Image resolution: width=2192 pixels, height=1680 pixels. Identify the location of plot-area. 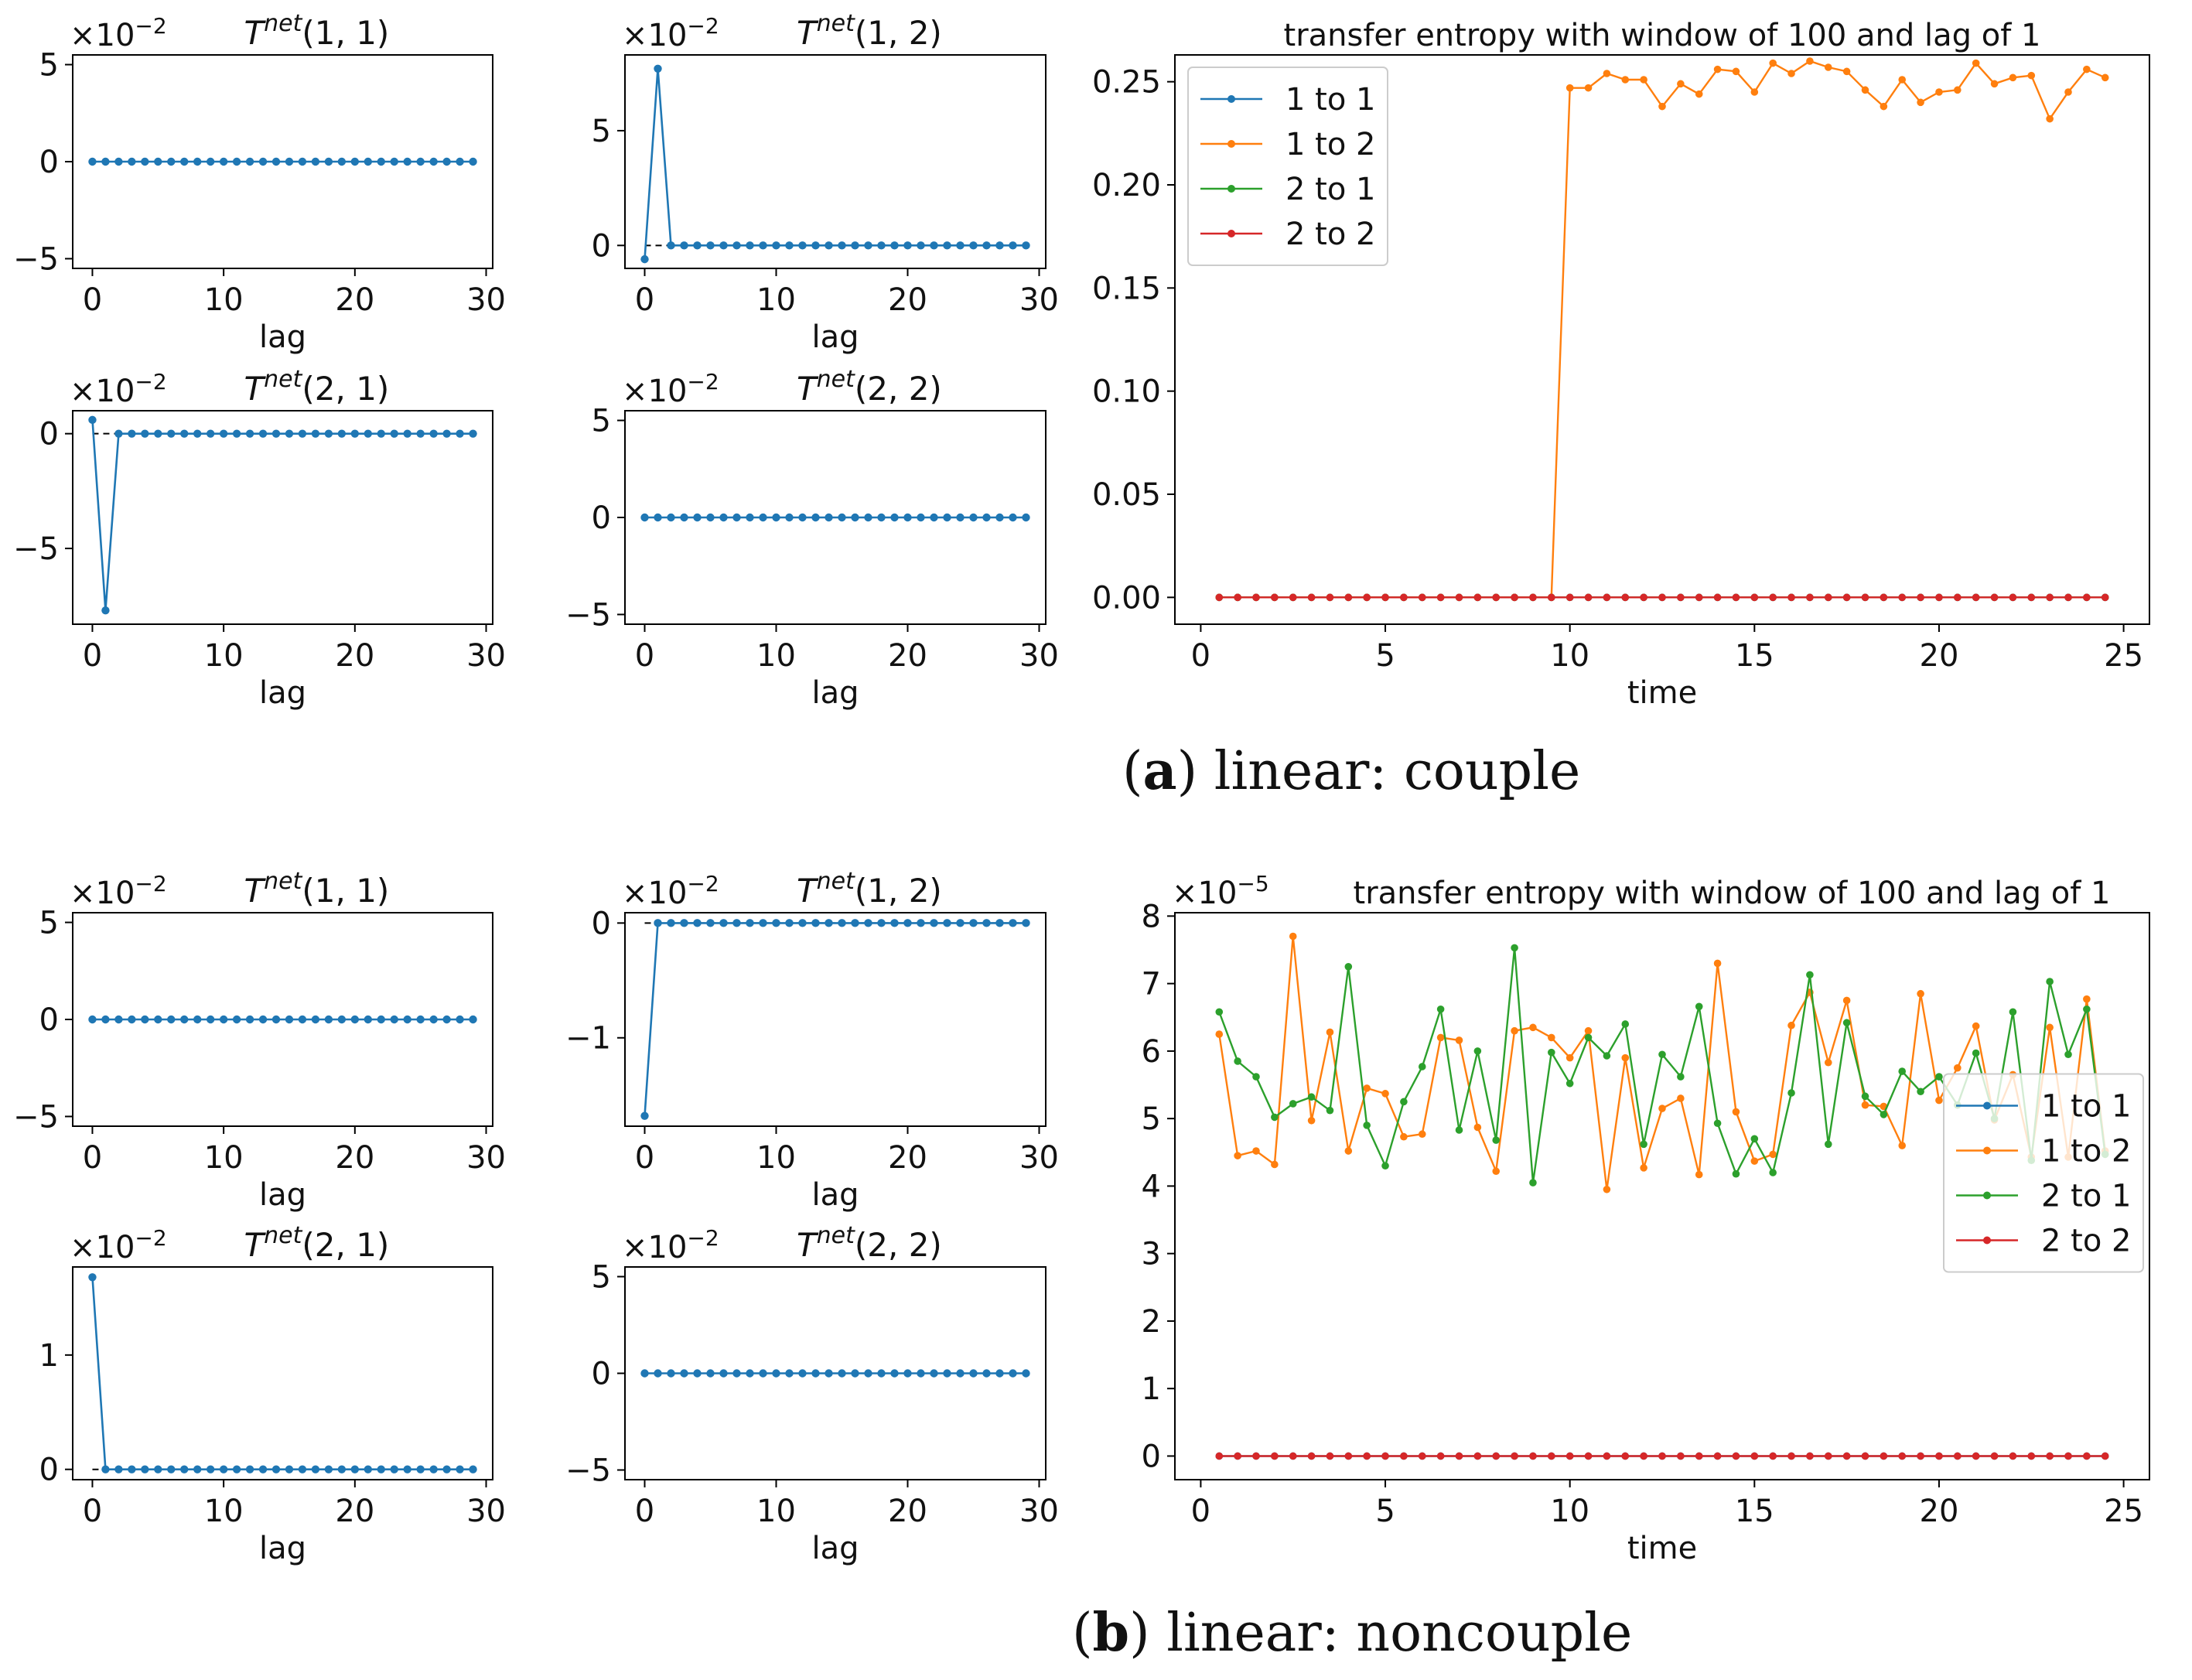
(282, 1020).